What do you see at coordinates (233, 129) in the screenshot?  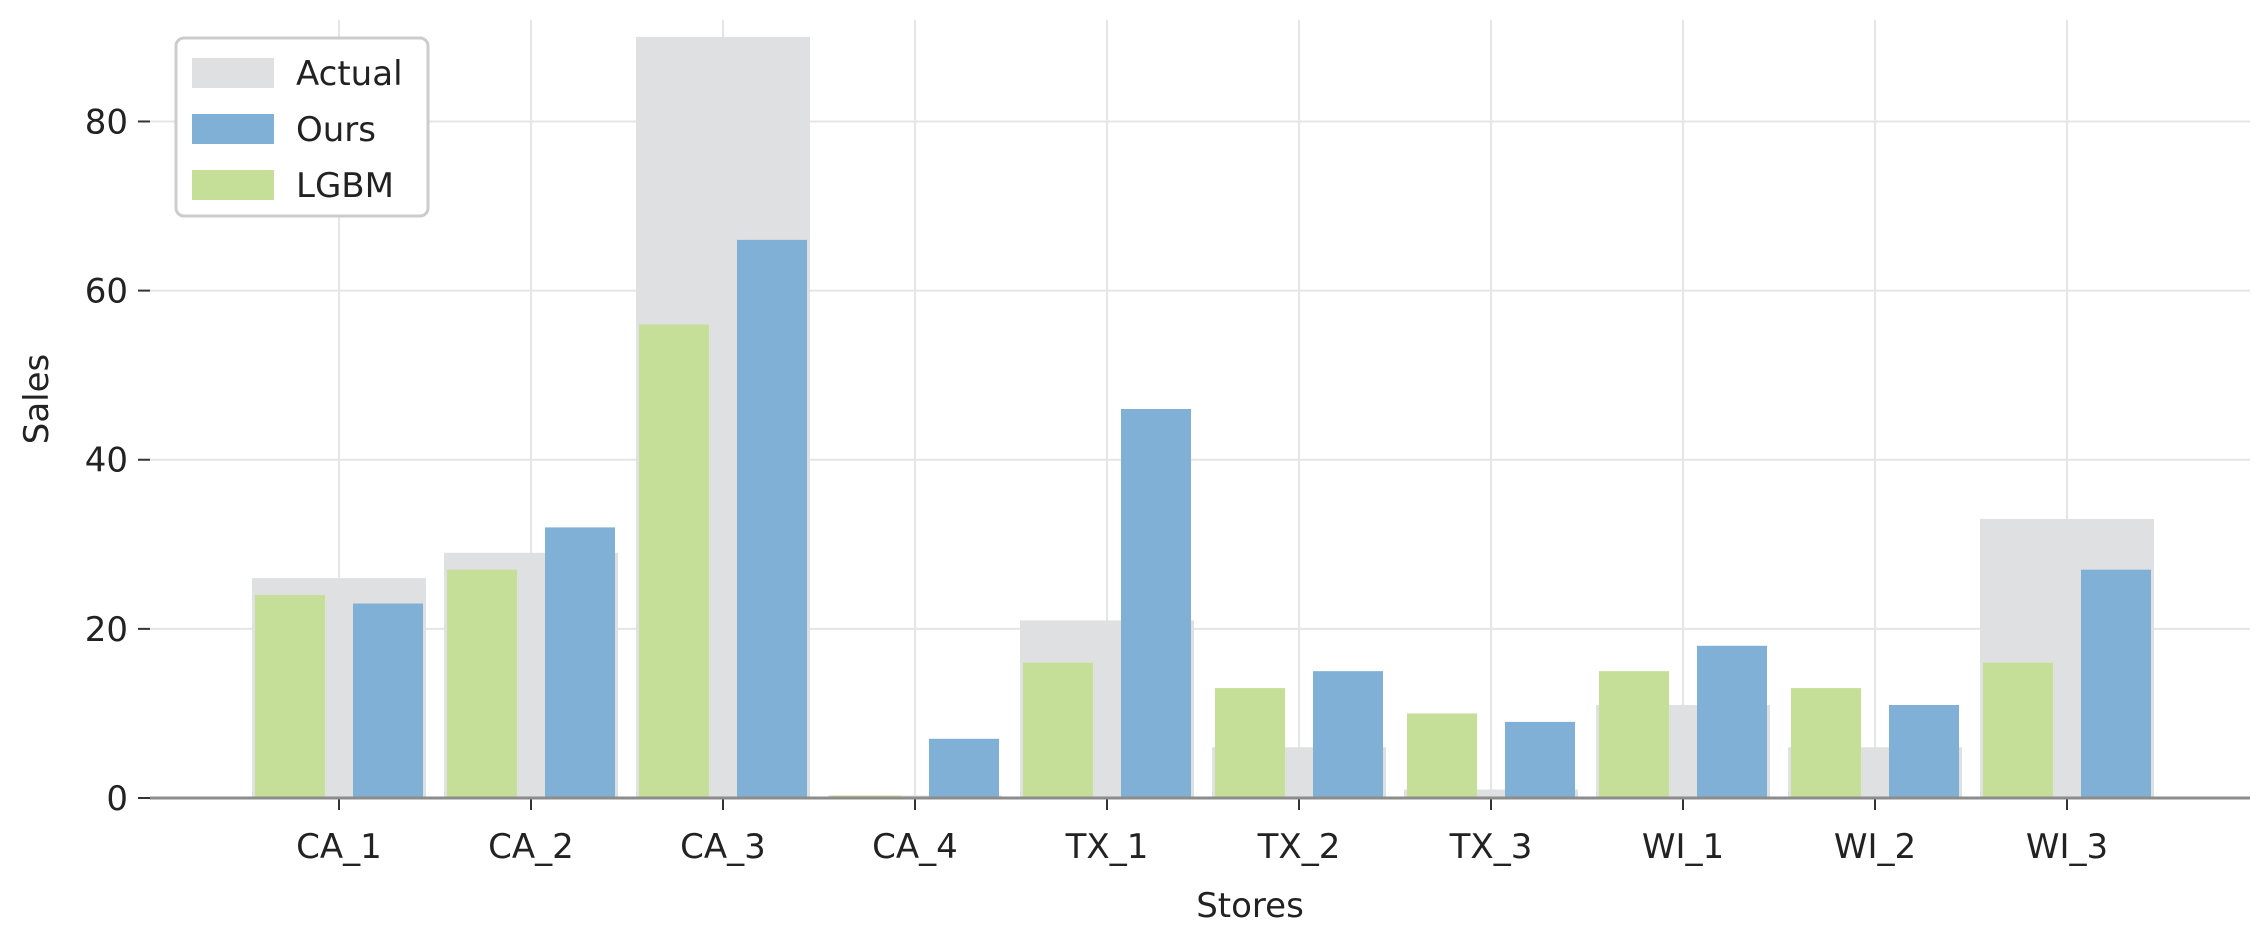 I see `legend-swatch-ours` at bounding box center [233, 129].